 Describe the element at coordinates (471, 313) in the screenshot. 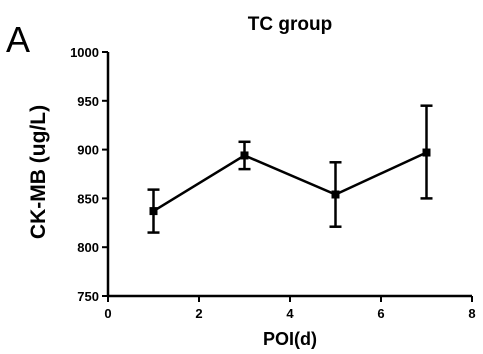

I see `x-tick-label: 8` at that location.